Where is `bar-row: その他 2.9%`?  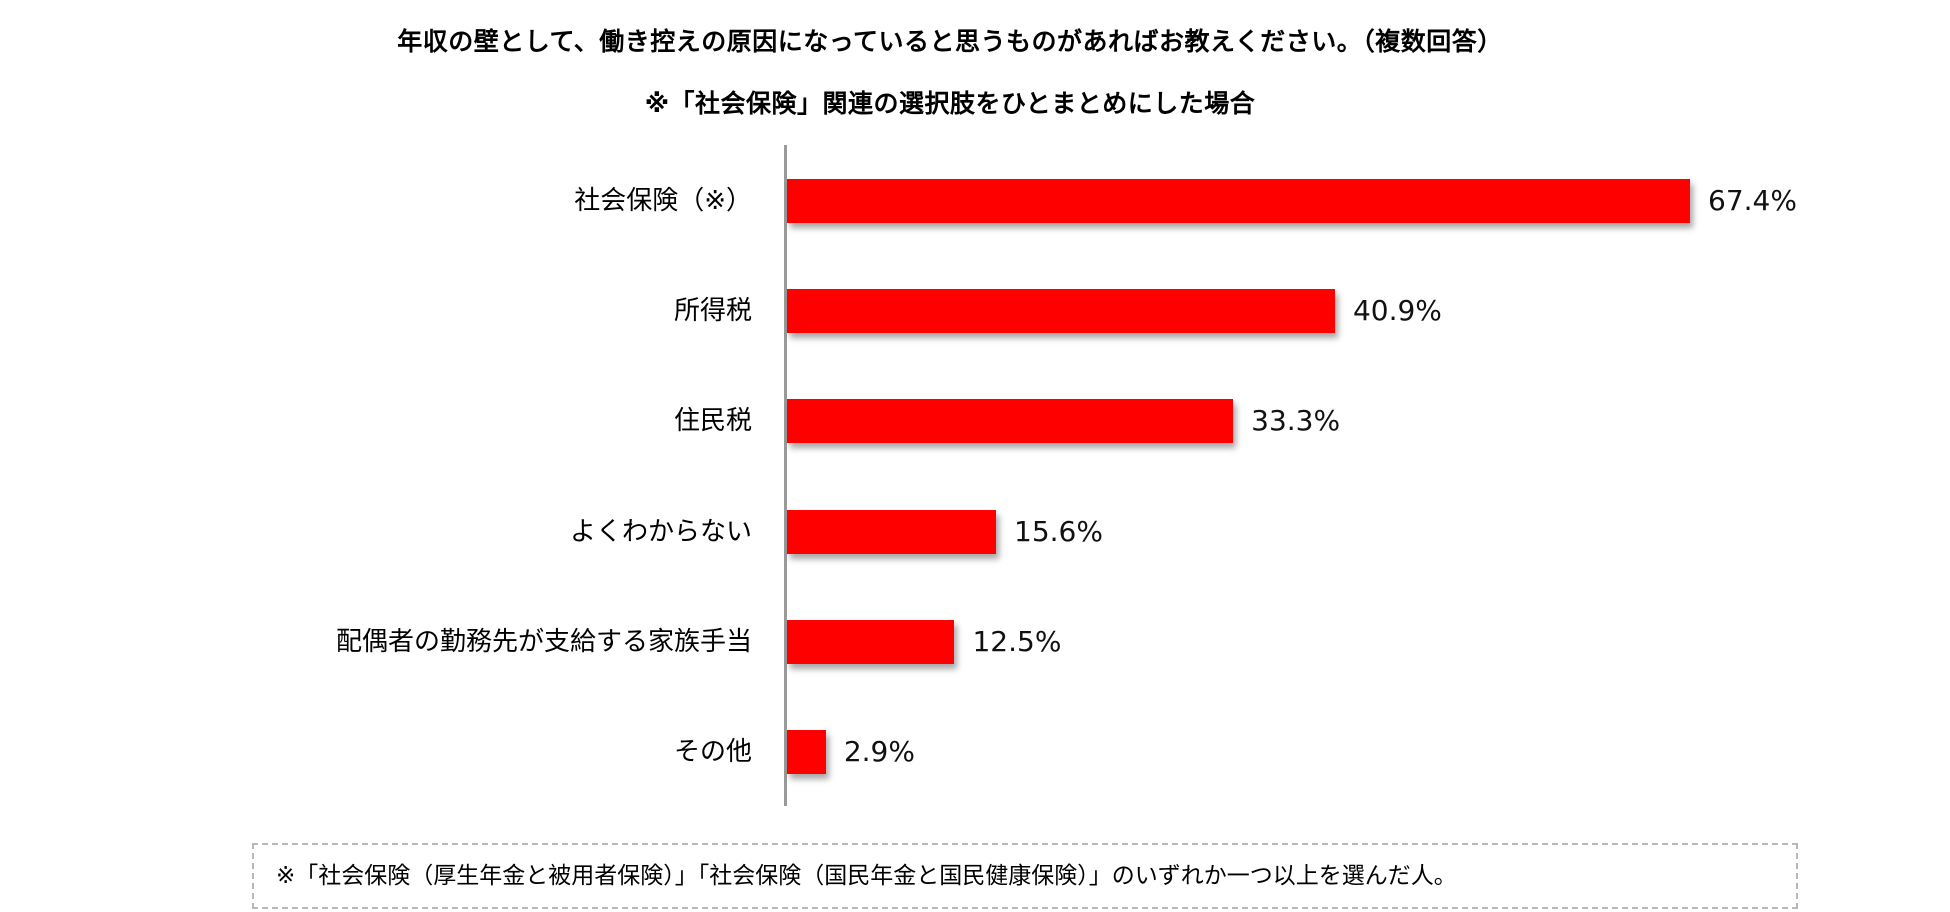
bar-row: その他 2.9% is located at coordinates (975, 752).